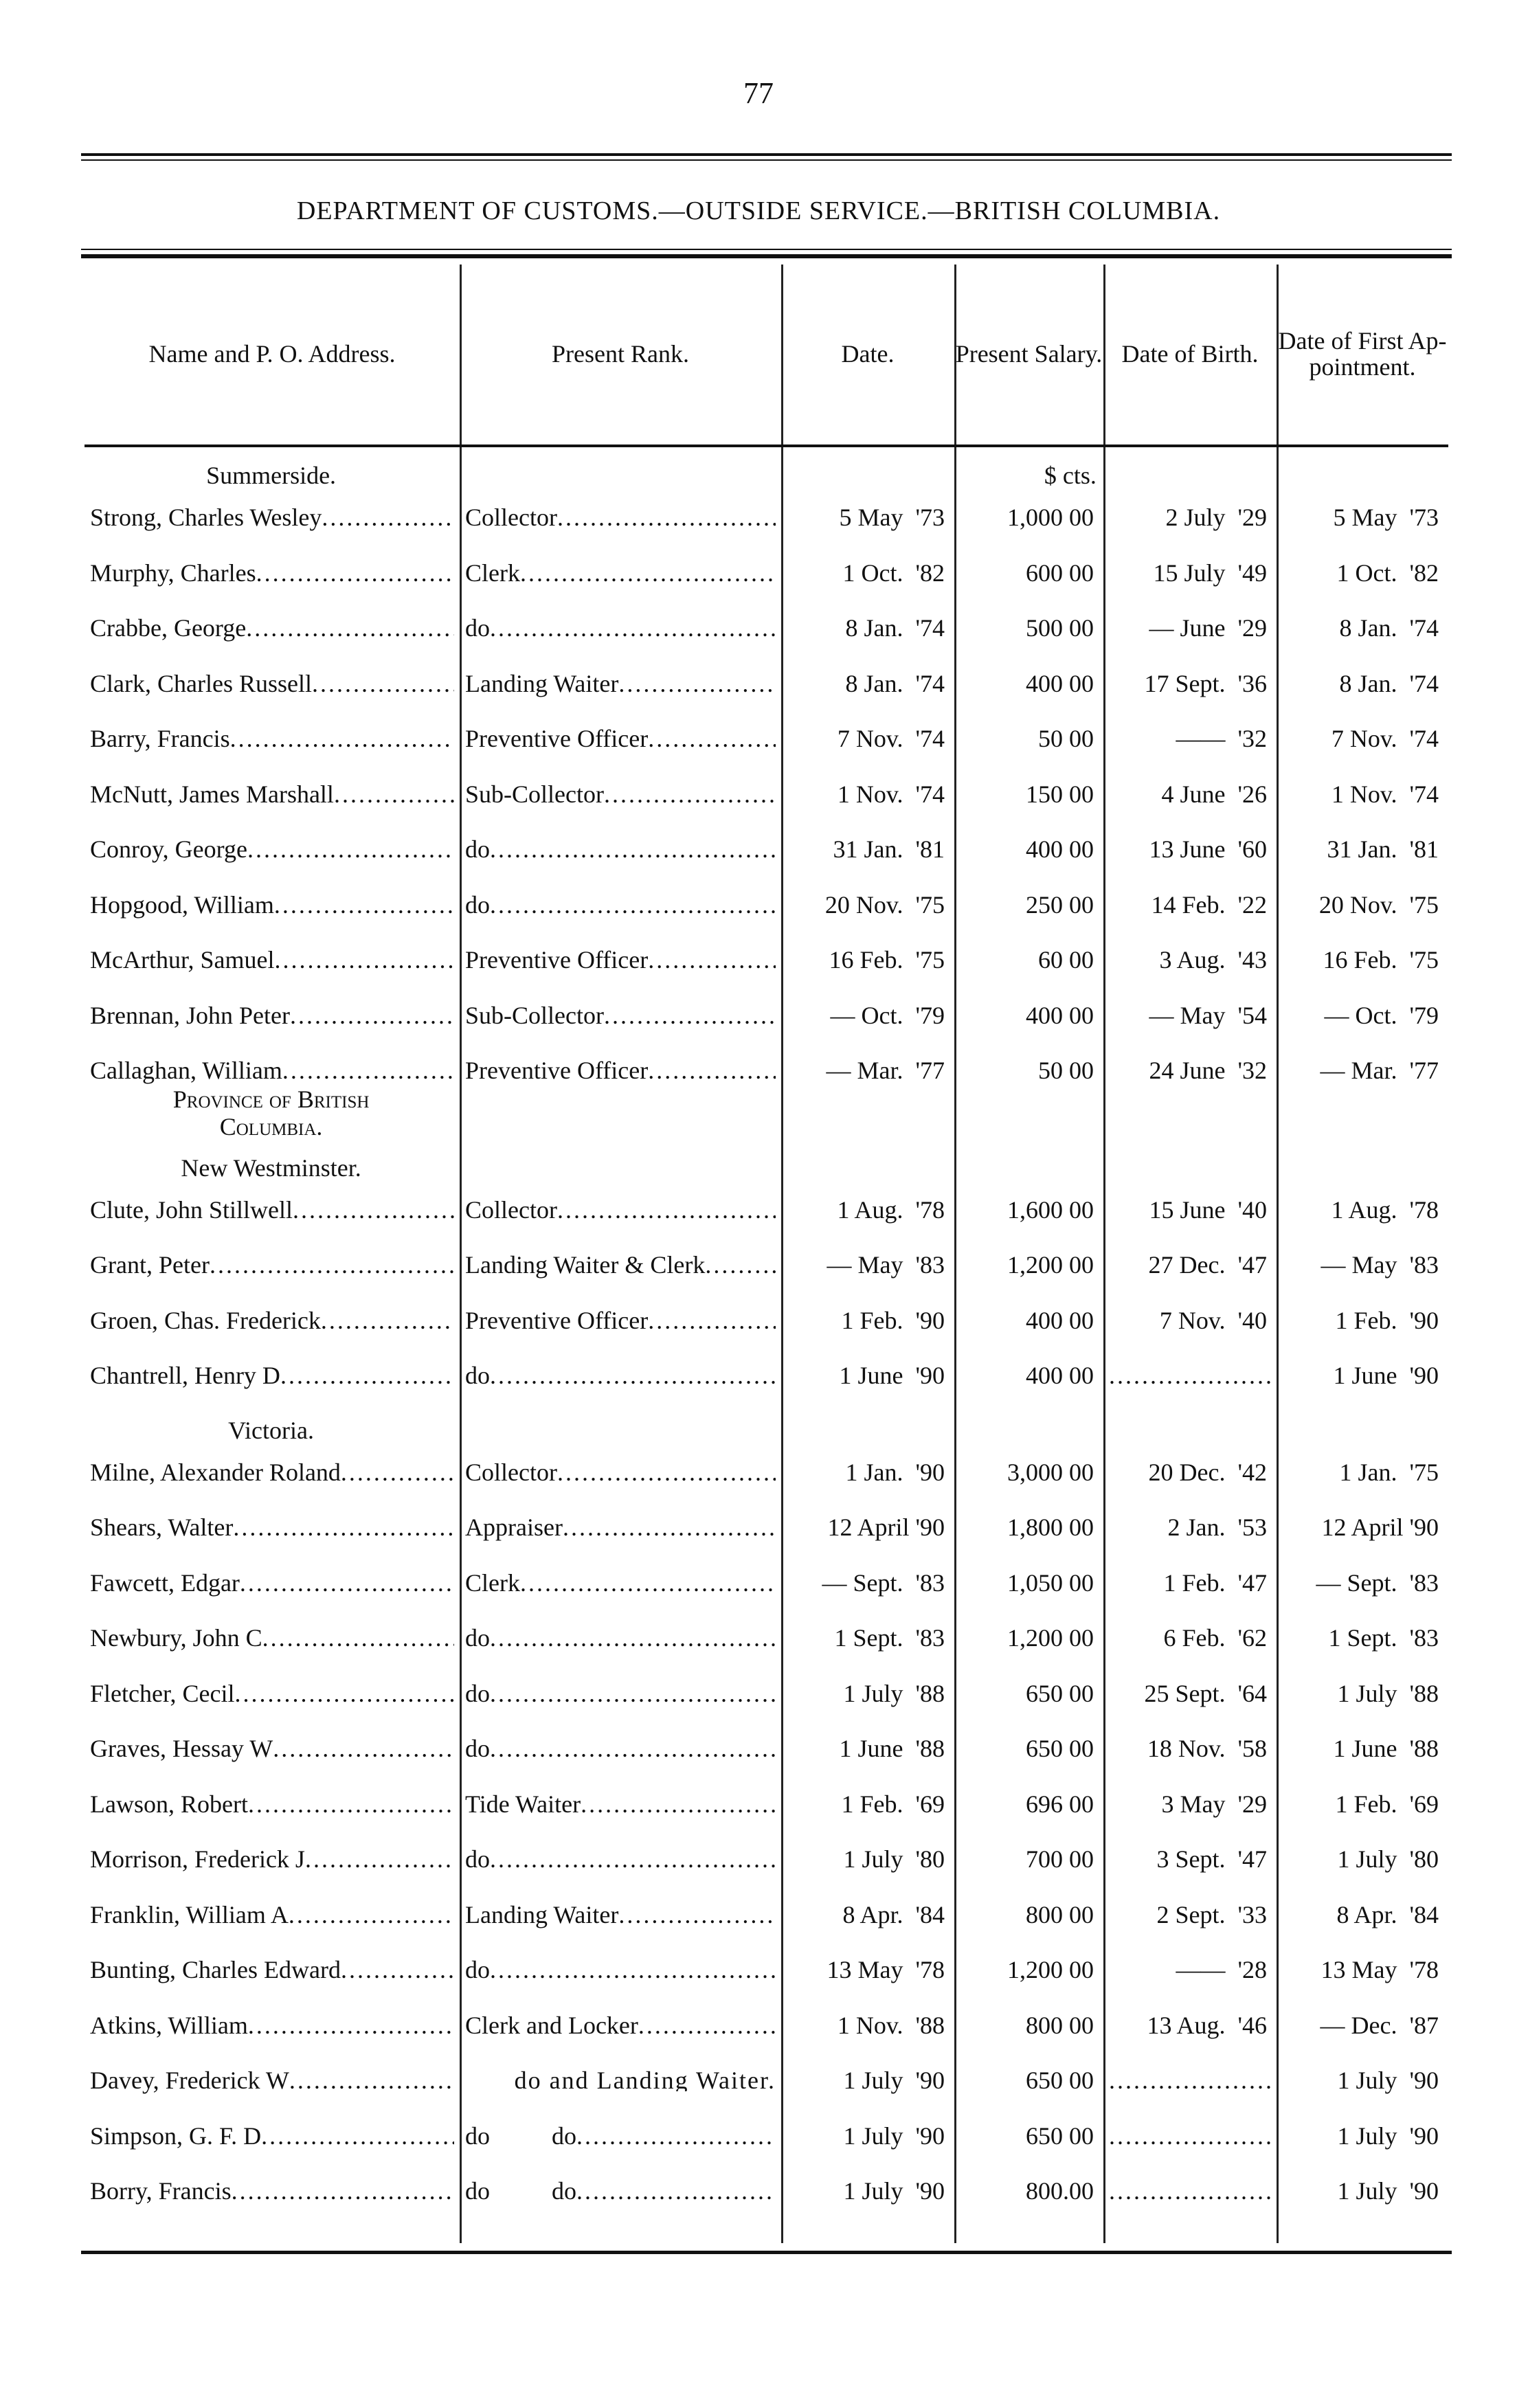  Describe the element at coordinates (891, 739) in the screenshot. I see `date: 7 Nov. '74` at that location.